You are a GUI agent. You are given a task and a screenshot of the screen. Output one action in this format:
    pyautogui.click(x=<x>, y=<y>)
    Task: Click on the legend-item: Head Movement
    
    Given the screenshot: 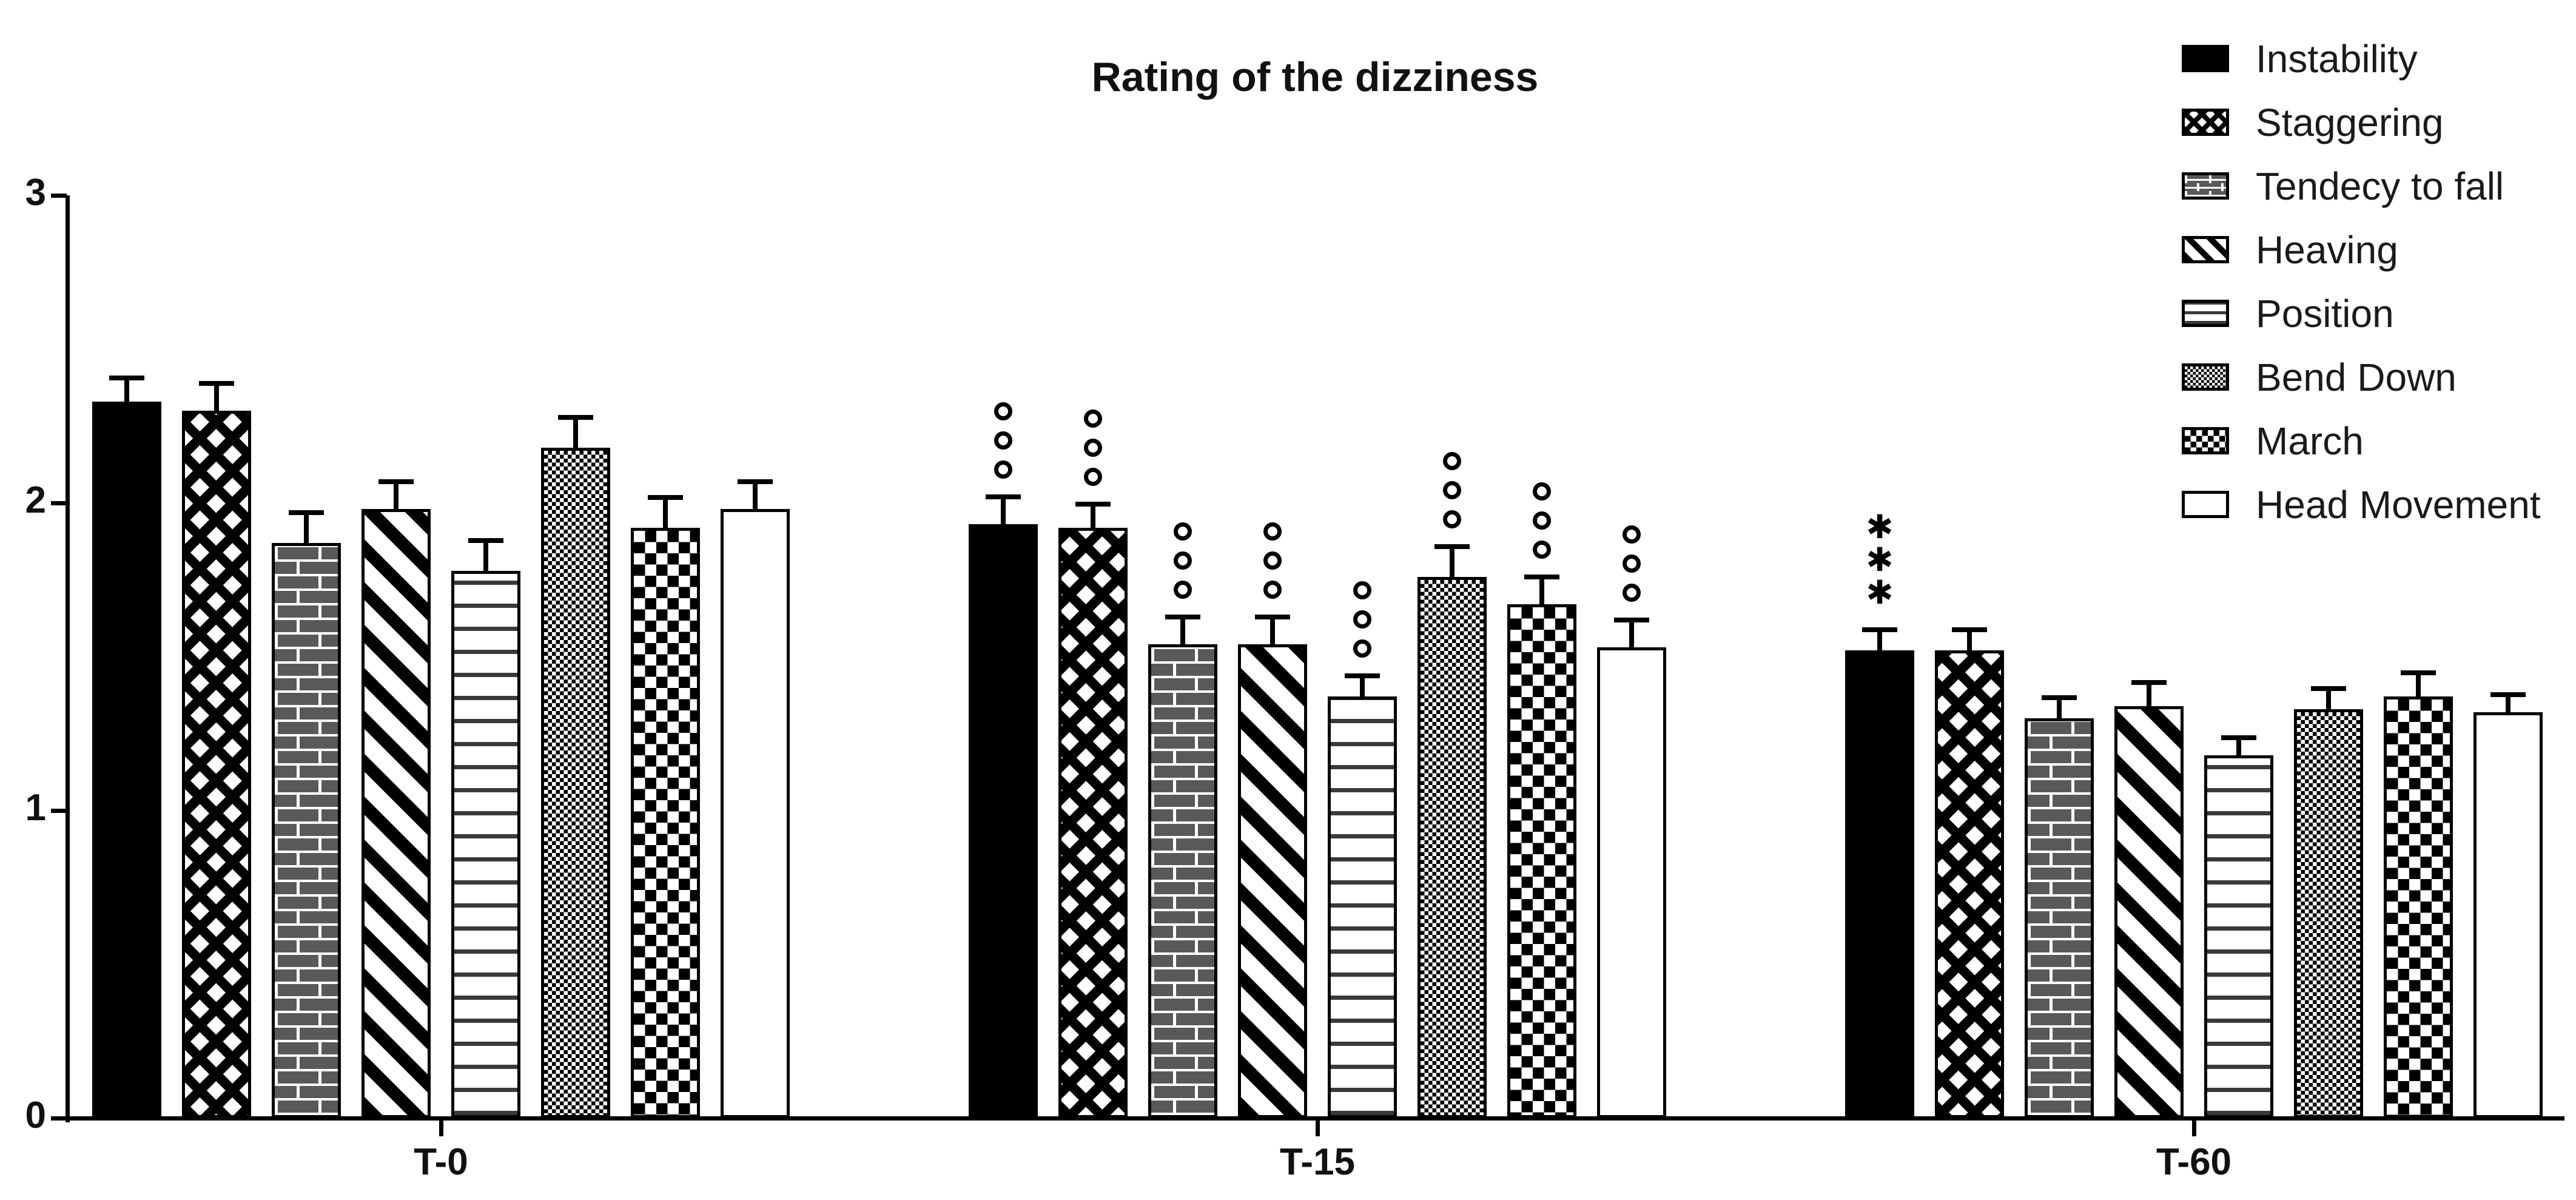 What is the action you would take?
    pyautogui.click(x=2361, y=505)
    